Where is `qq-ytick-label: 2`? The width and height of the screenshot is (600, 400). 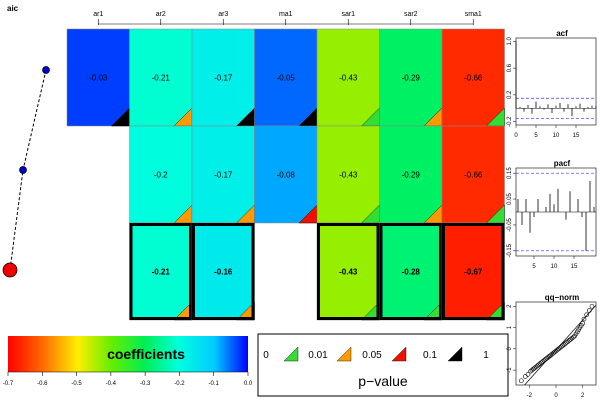 qq-ytick-label: 2 is located at coordinates (510, 306).